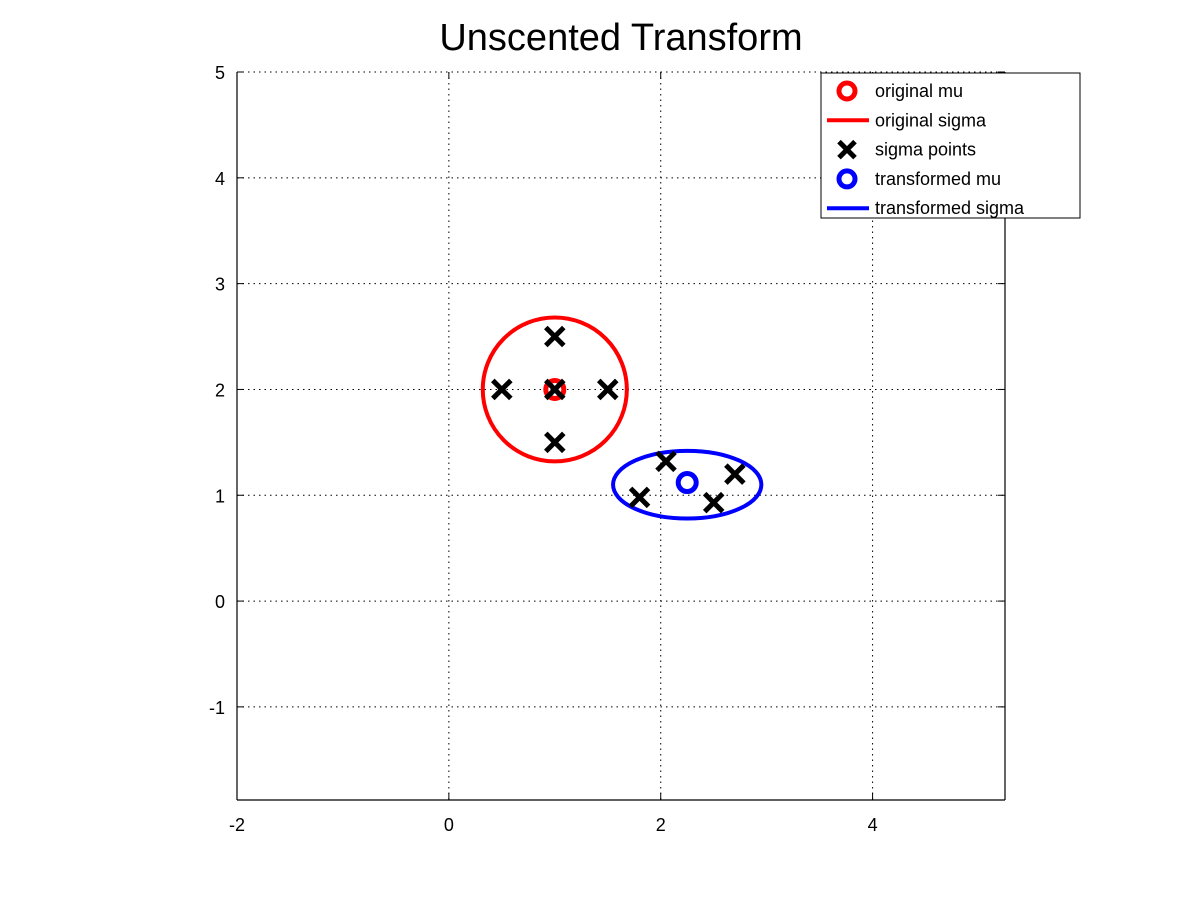  I want to click on plot-area, so click(622, 418).